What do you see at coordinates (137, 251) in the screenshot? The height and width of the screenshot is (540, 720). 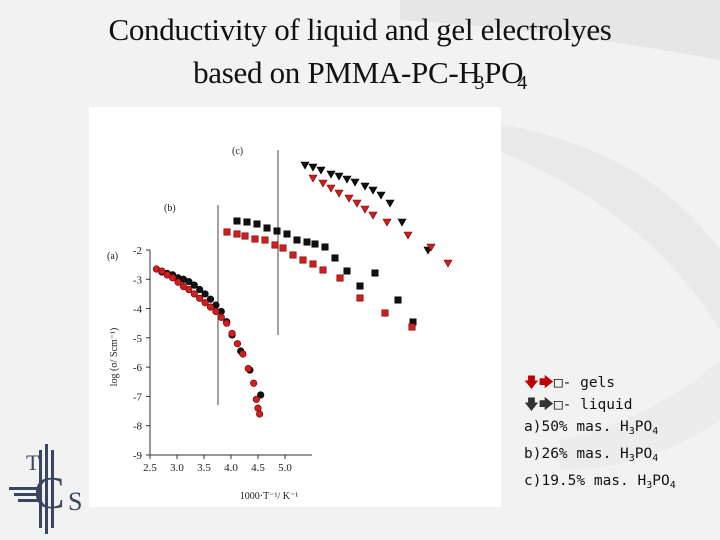 I see `y-tick-label: -2` at bounding box center [137, 251].